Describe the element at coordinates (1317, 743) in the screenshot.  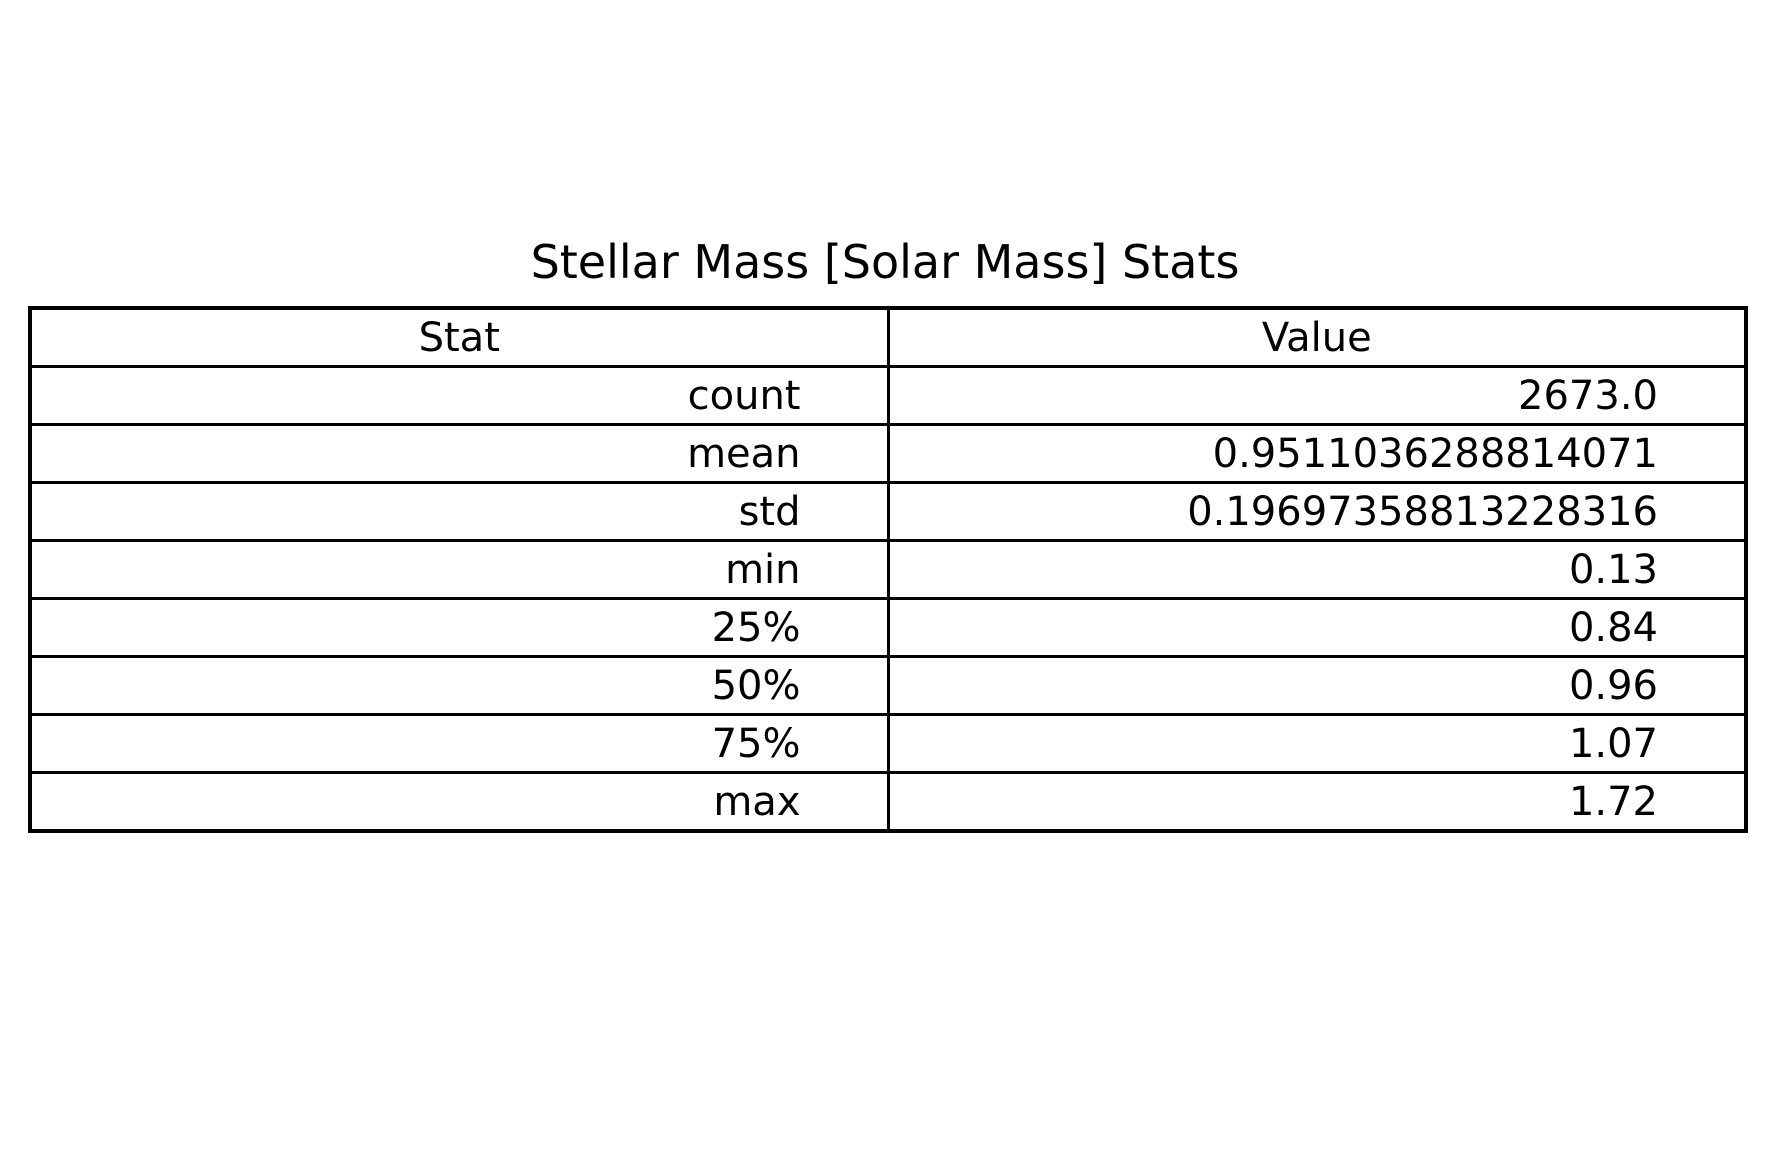
I see `value-cell: 1.07` at that location.